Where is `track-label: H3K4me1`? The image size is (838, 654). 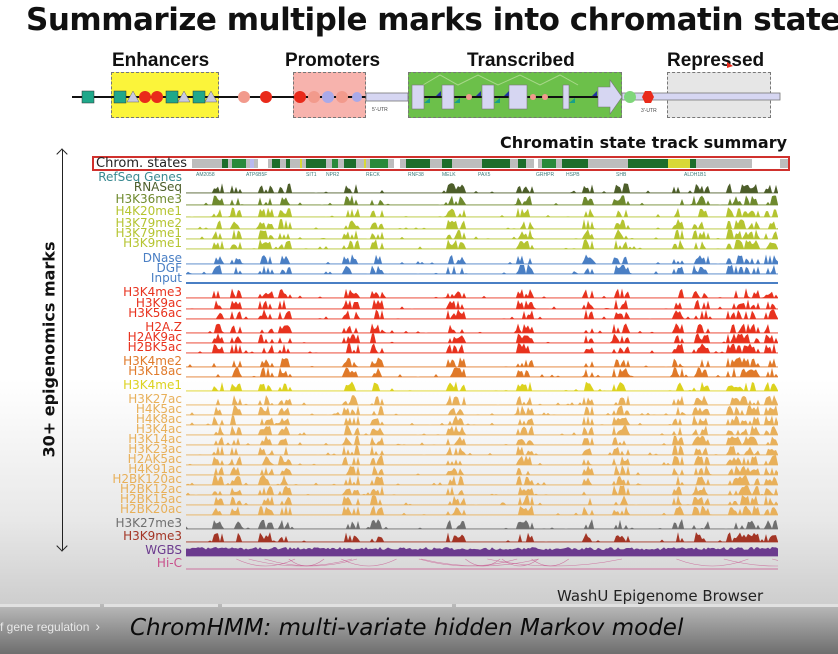 track-label: H3K4me1 is located at coordinates (152, 385).